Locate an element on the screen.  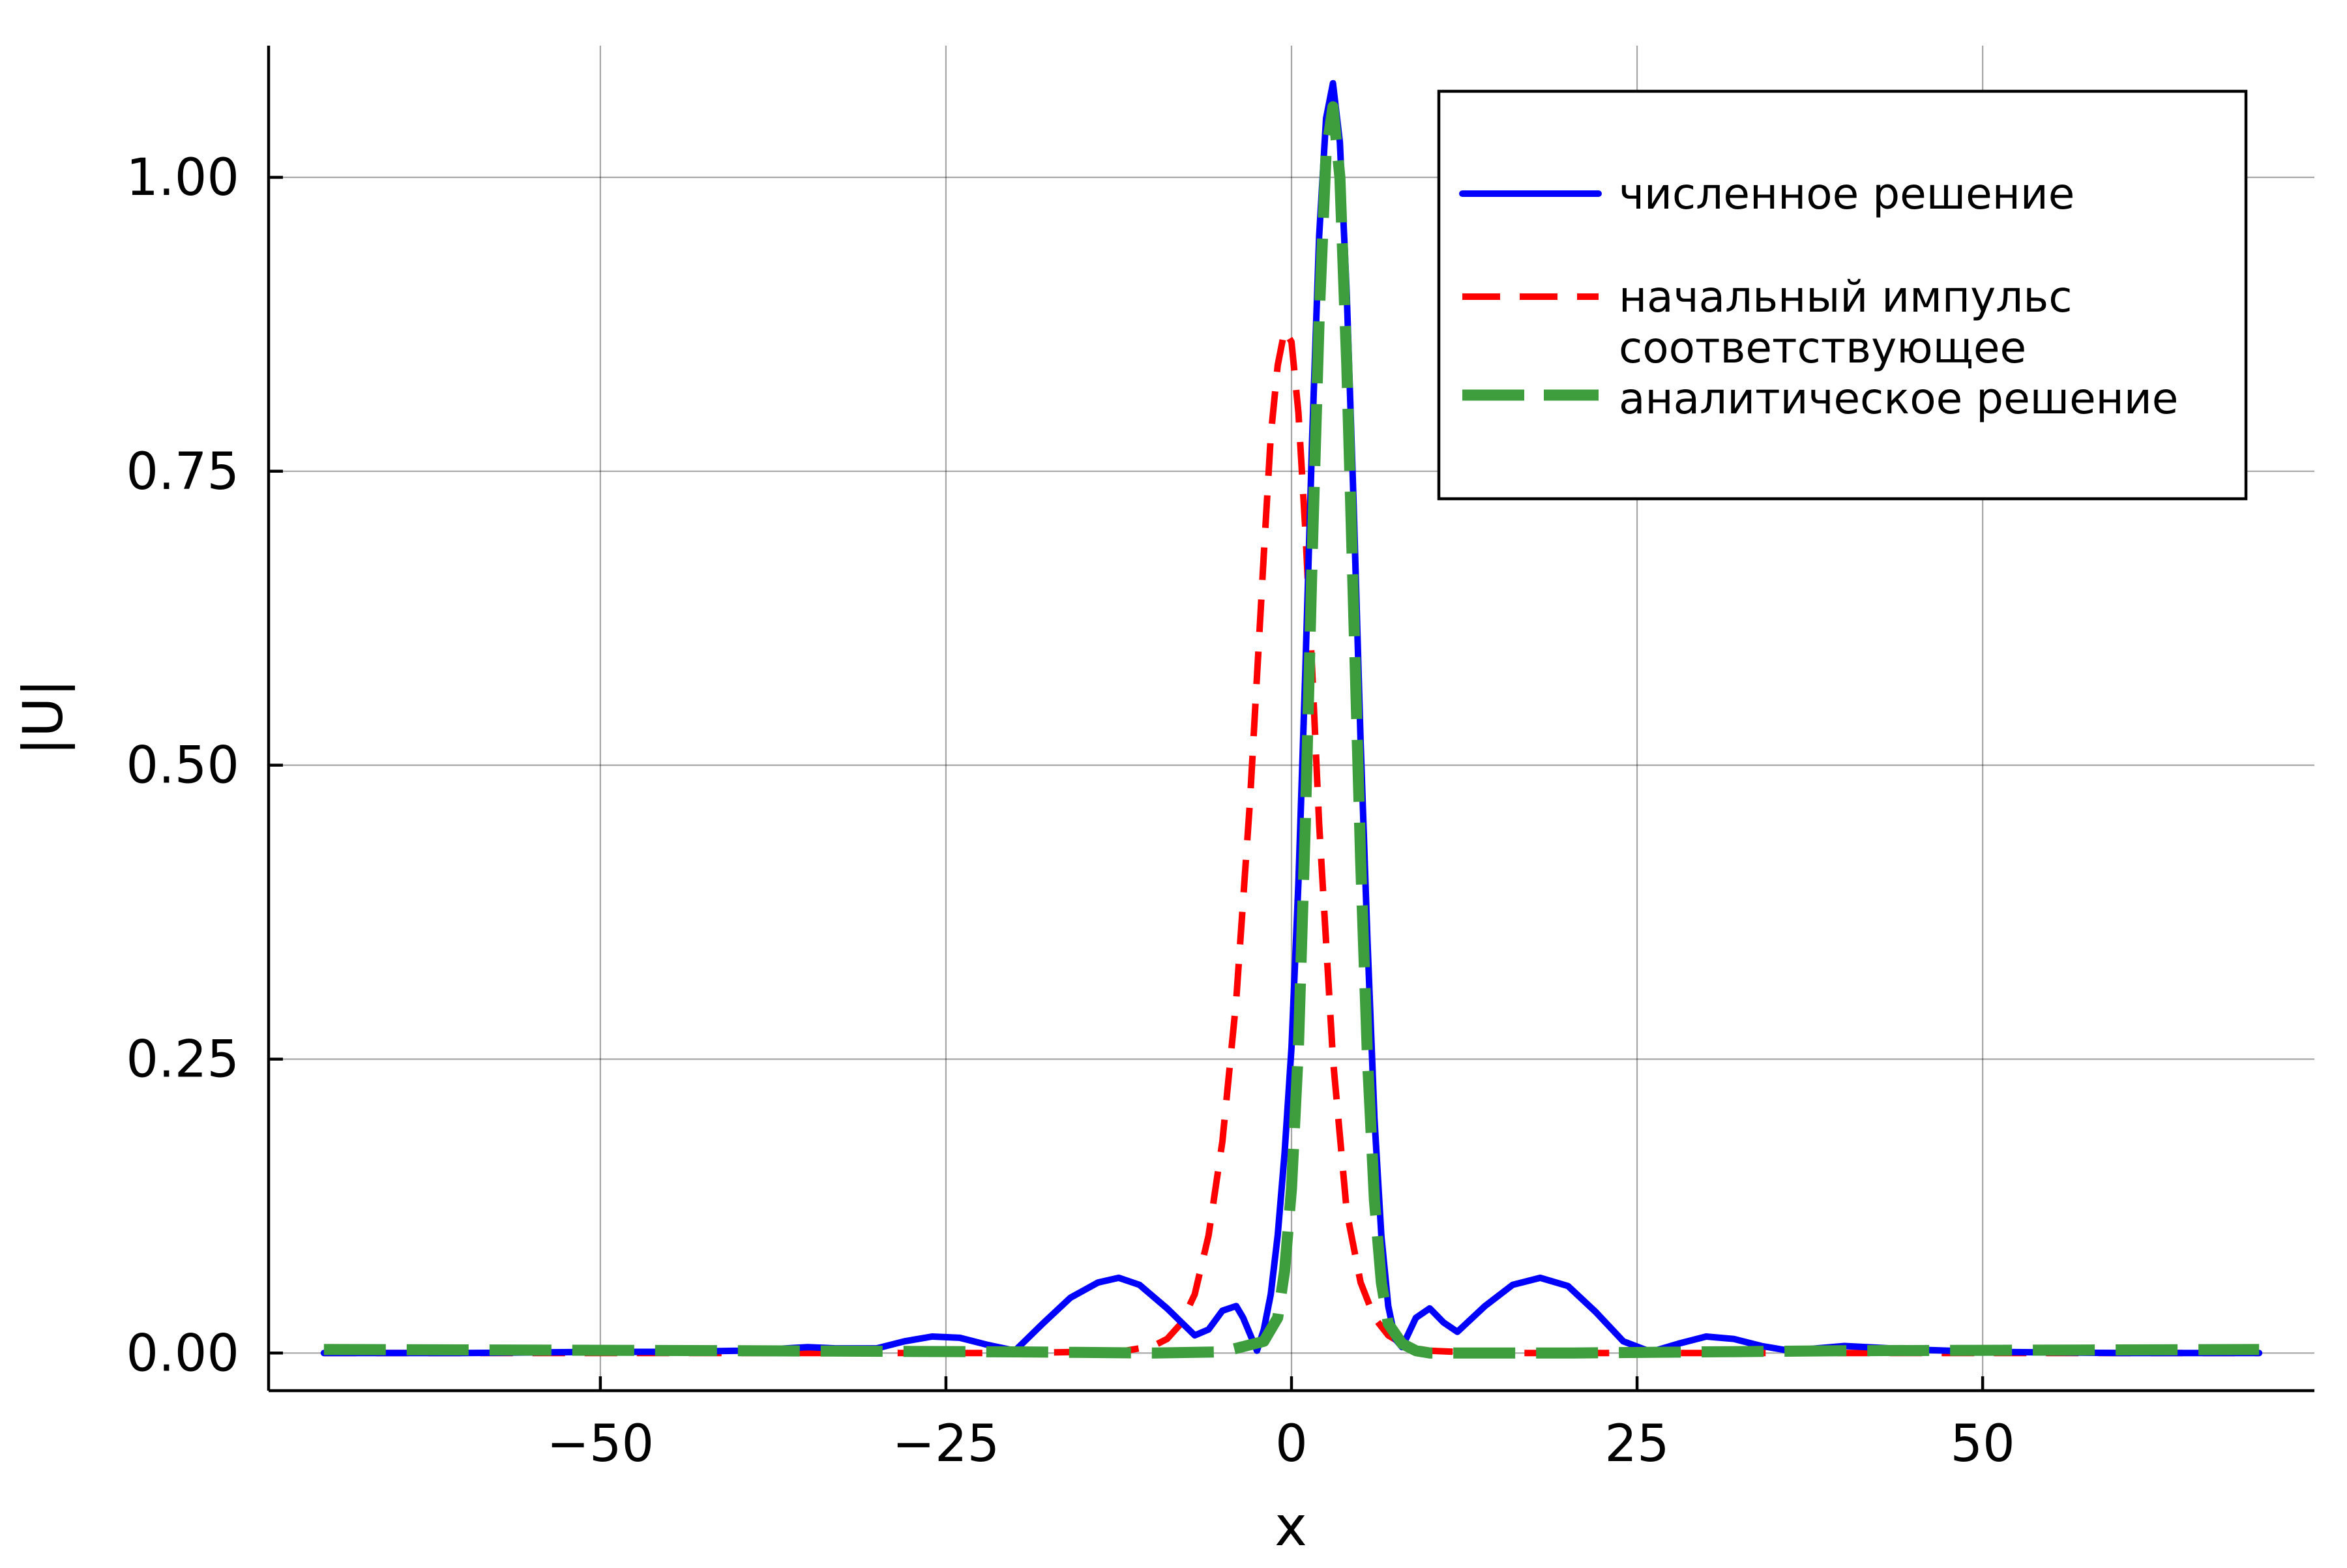
x-tick-label: 0 is located at coordinates (1291, 1444).